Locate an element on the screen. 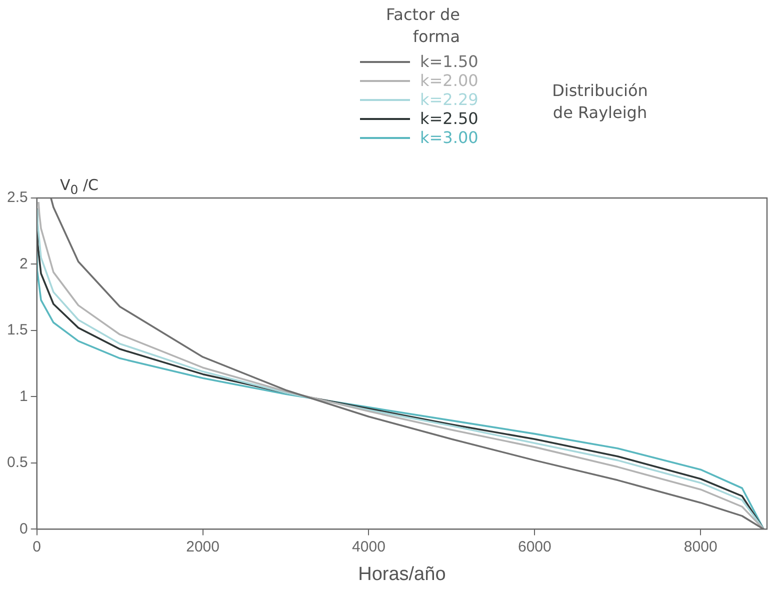 Image resolution: width=773 pixels, height=594 pixels. legend-label: k=2.00 is located at coordinates (449, 80).